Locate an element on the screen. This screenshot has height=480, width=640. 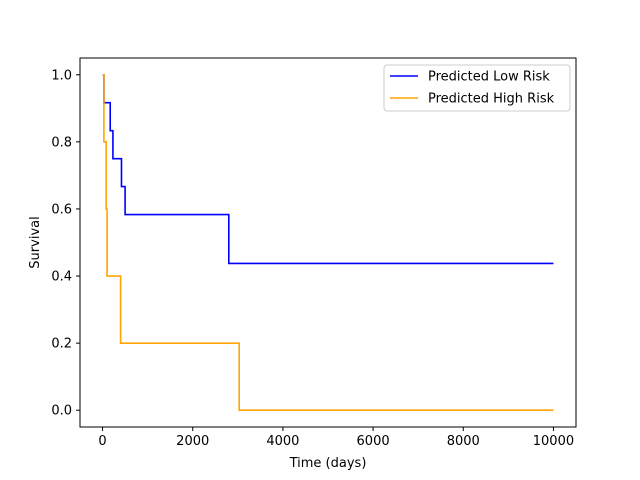
x-tick-label: 10000 is located at coordinates (553, 441).